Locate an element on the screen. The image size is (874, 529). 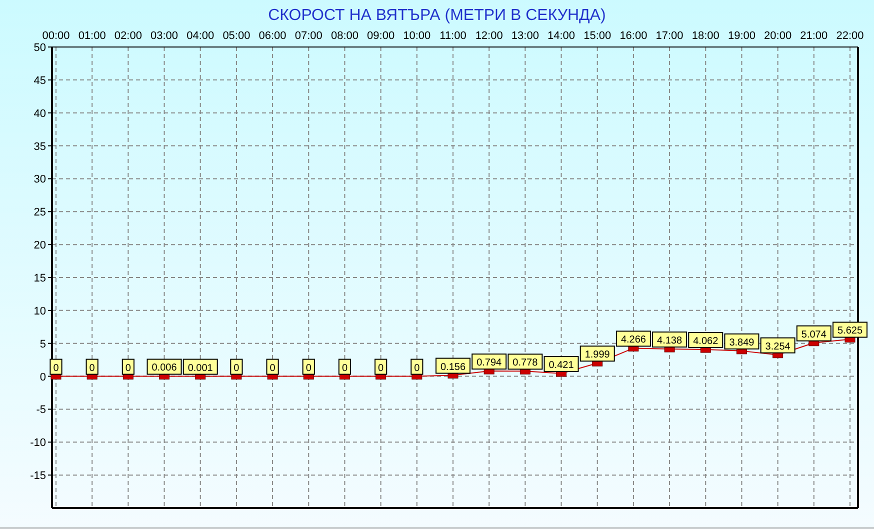
x-tick-label: 21:00 is located at coordinates (814, 36).